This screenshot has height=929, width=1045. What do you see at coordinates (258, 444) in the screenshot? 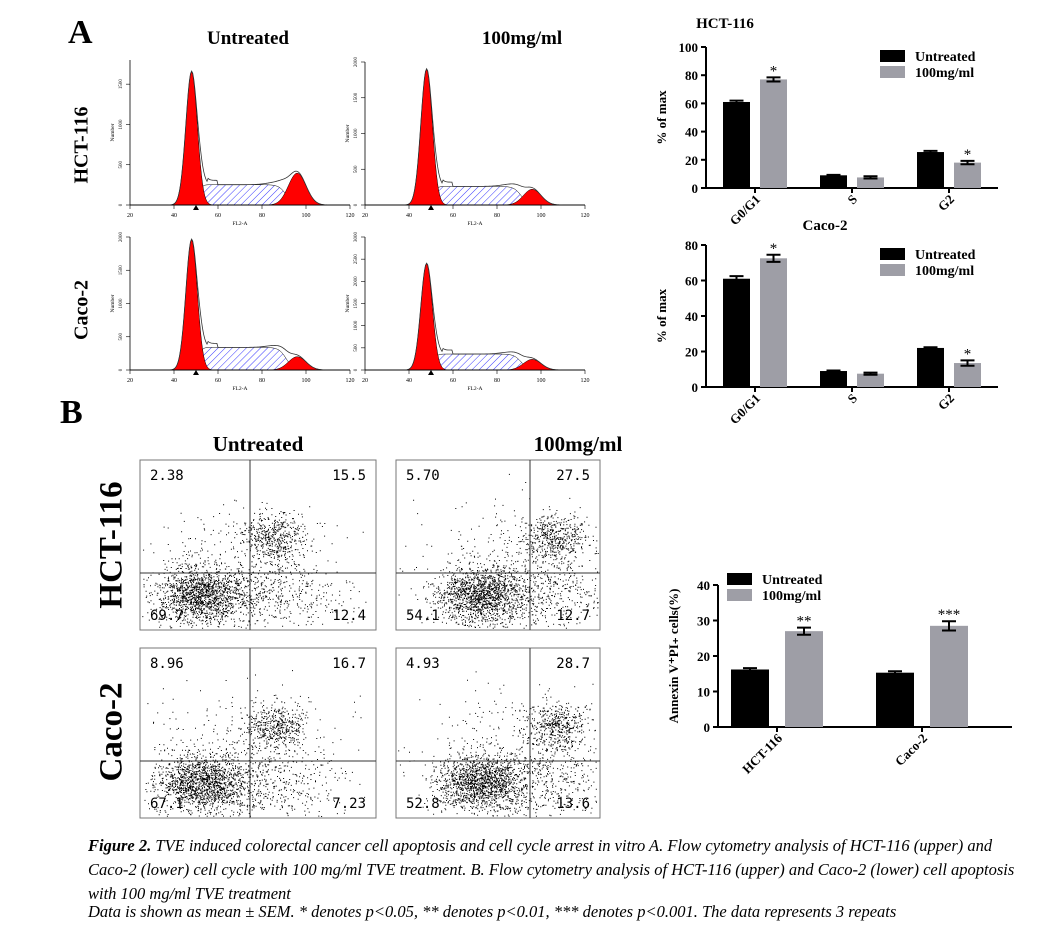
I see `column-header-untreated-b: Untreated` at bounding box center [258, 444].